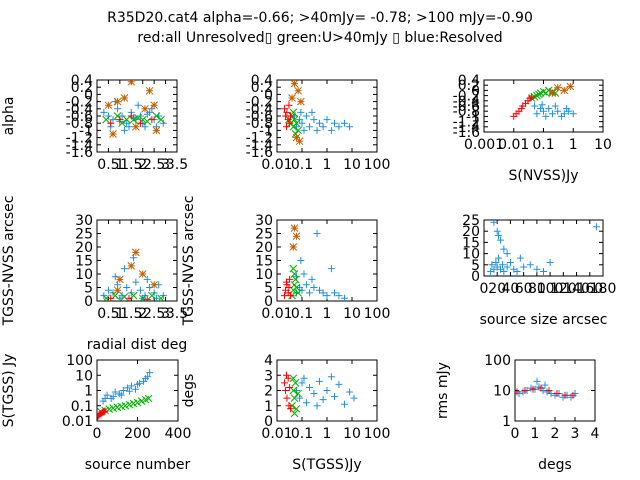 The height and width of the screenshot is (480, 640). Describe the element at coordinates (276, 314) in the screenshot. I see `x-tick-label: 0.01` at that location.